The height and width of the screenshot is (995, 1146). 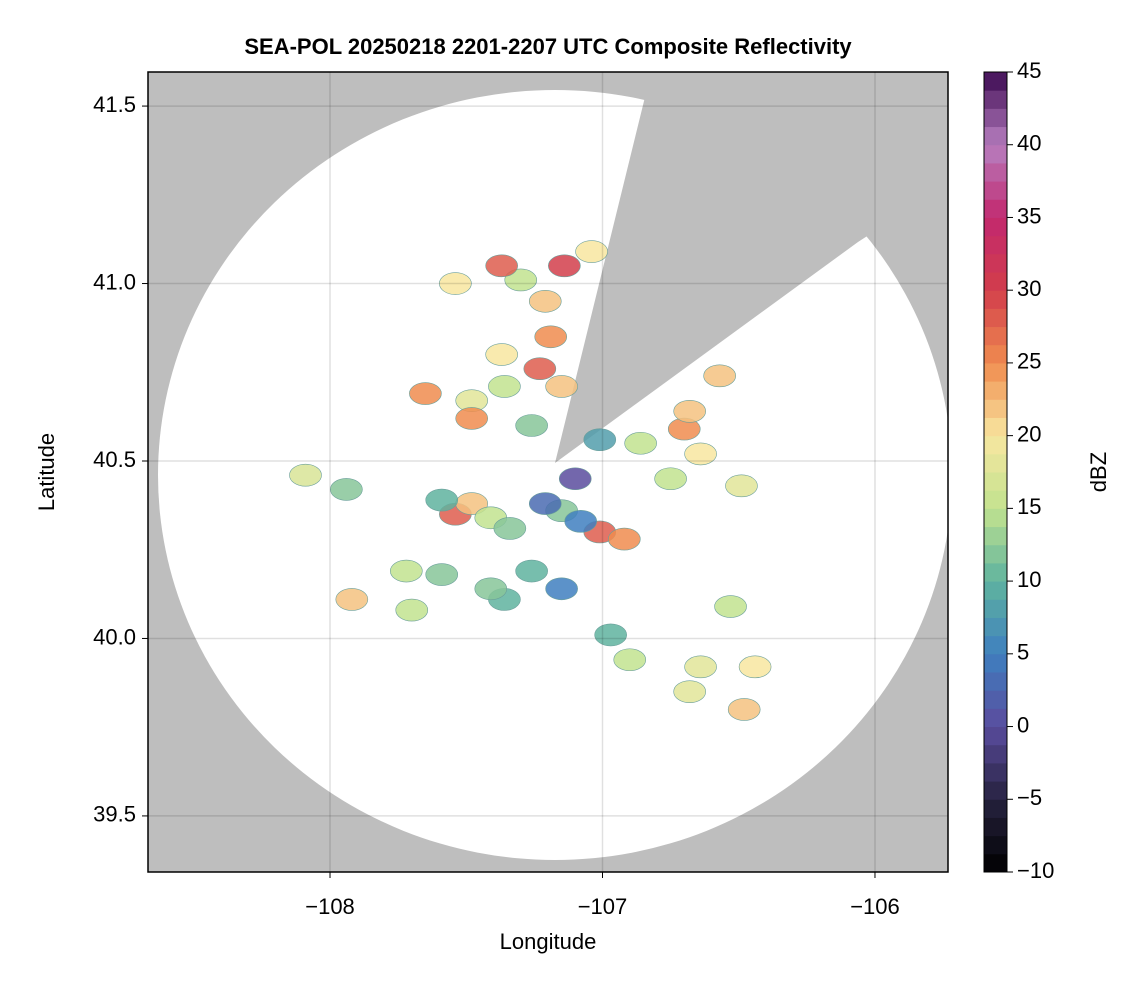 What do you see at coordinates (114, 636) in the screenshot?
I see `y-tick-label: 40.0` at bounding box center [114, 636].